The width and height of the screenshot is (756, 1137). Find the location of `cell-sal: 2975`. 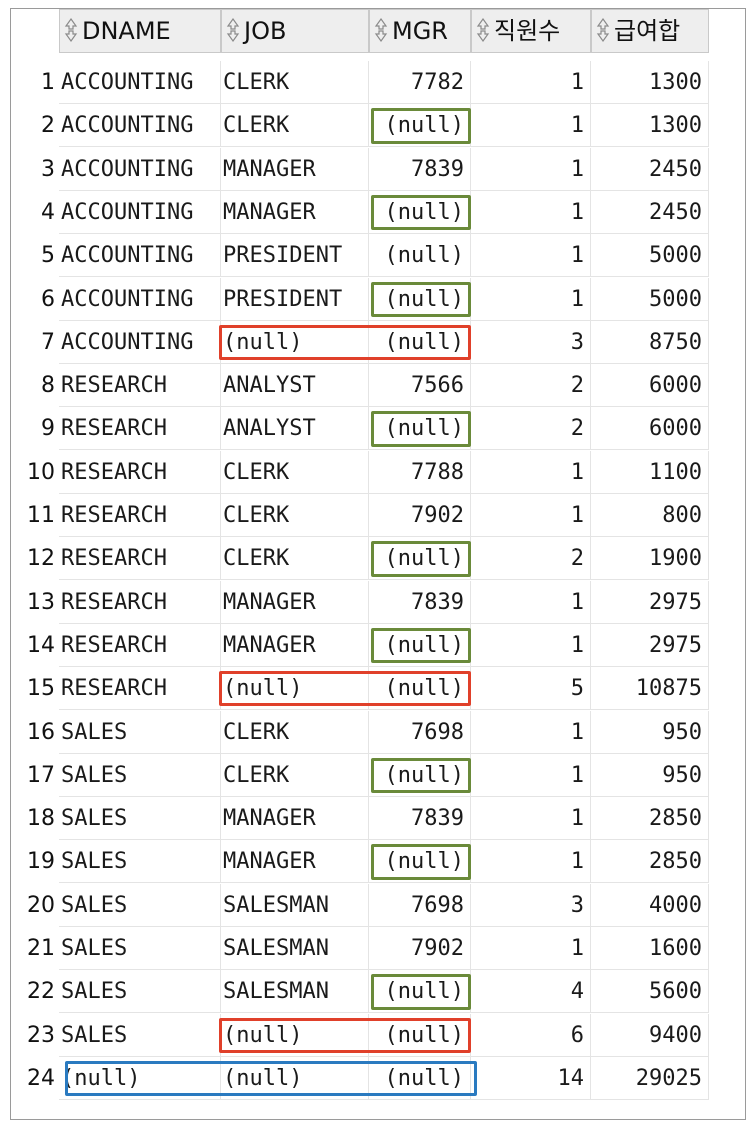

cell-sal: 2975 is located at coordinates (650, 645).